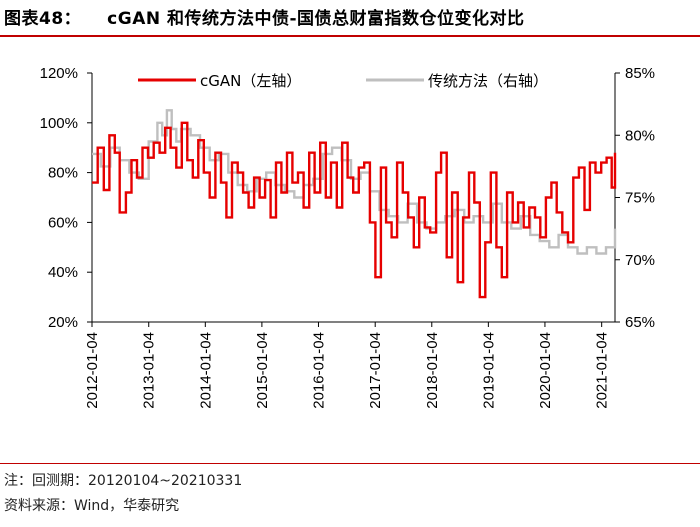 The height and width of the screenshot is (527, 700). I want to click on legend-label-traditional: 传统方法（右轴）, so click(488, 81).